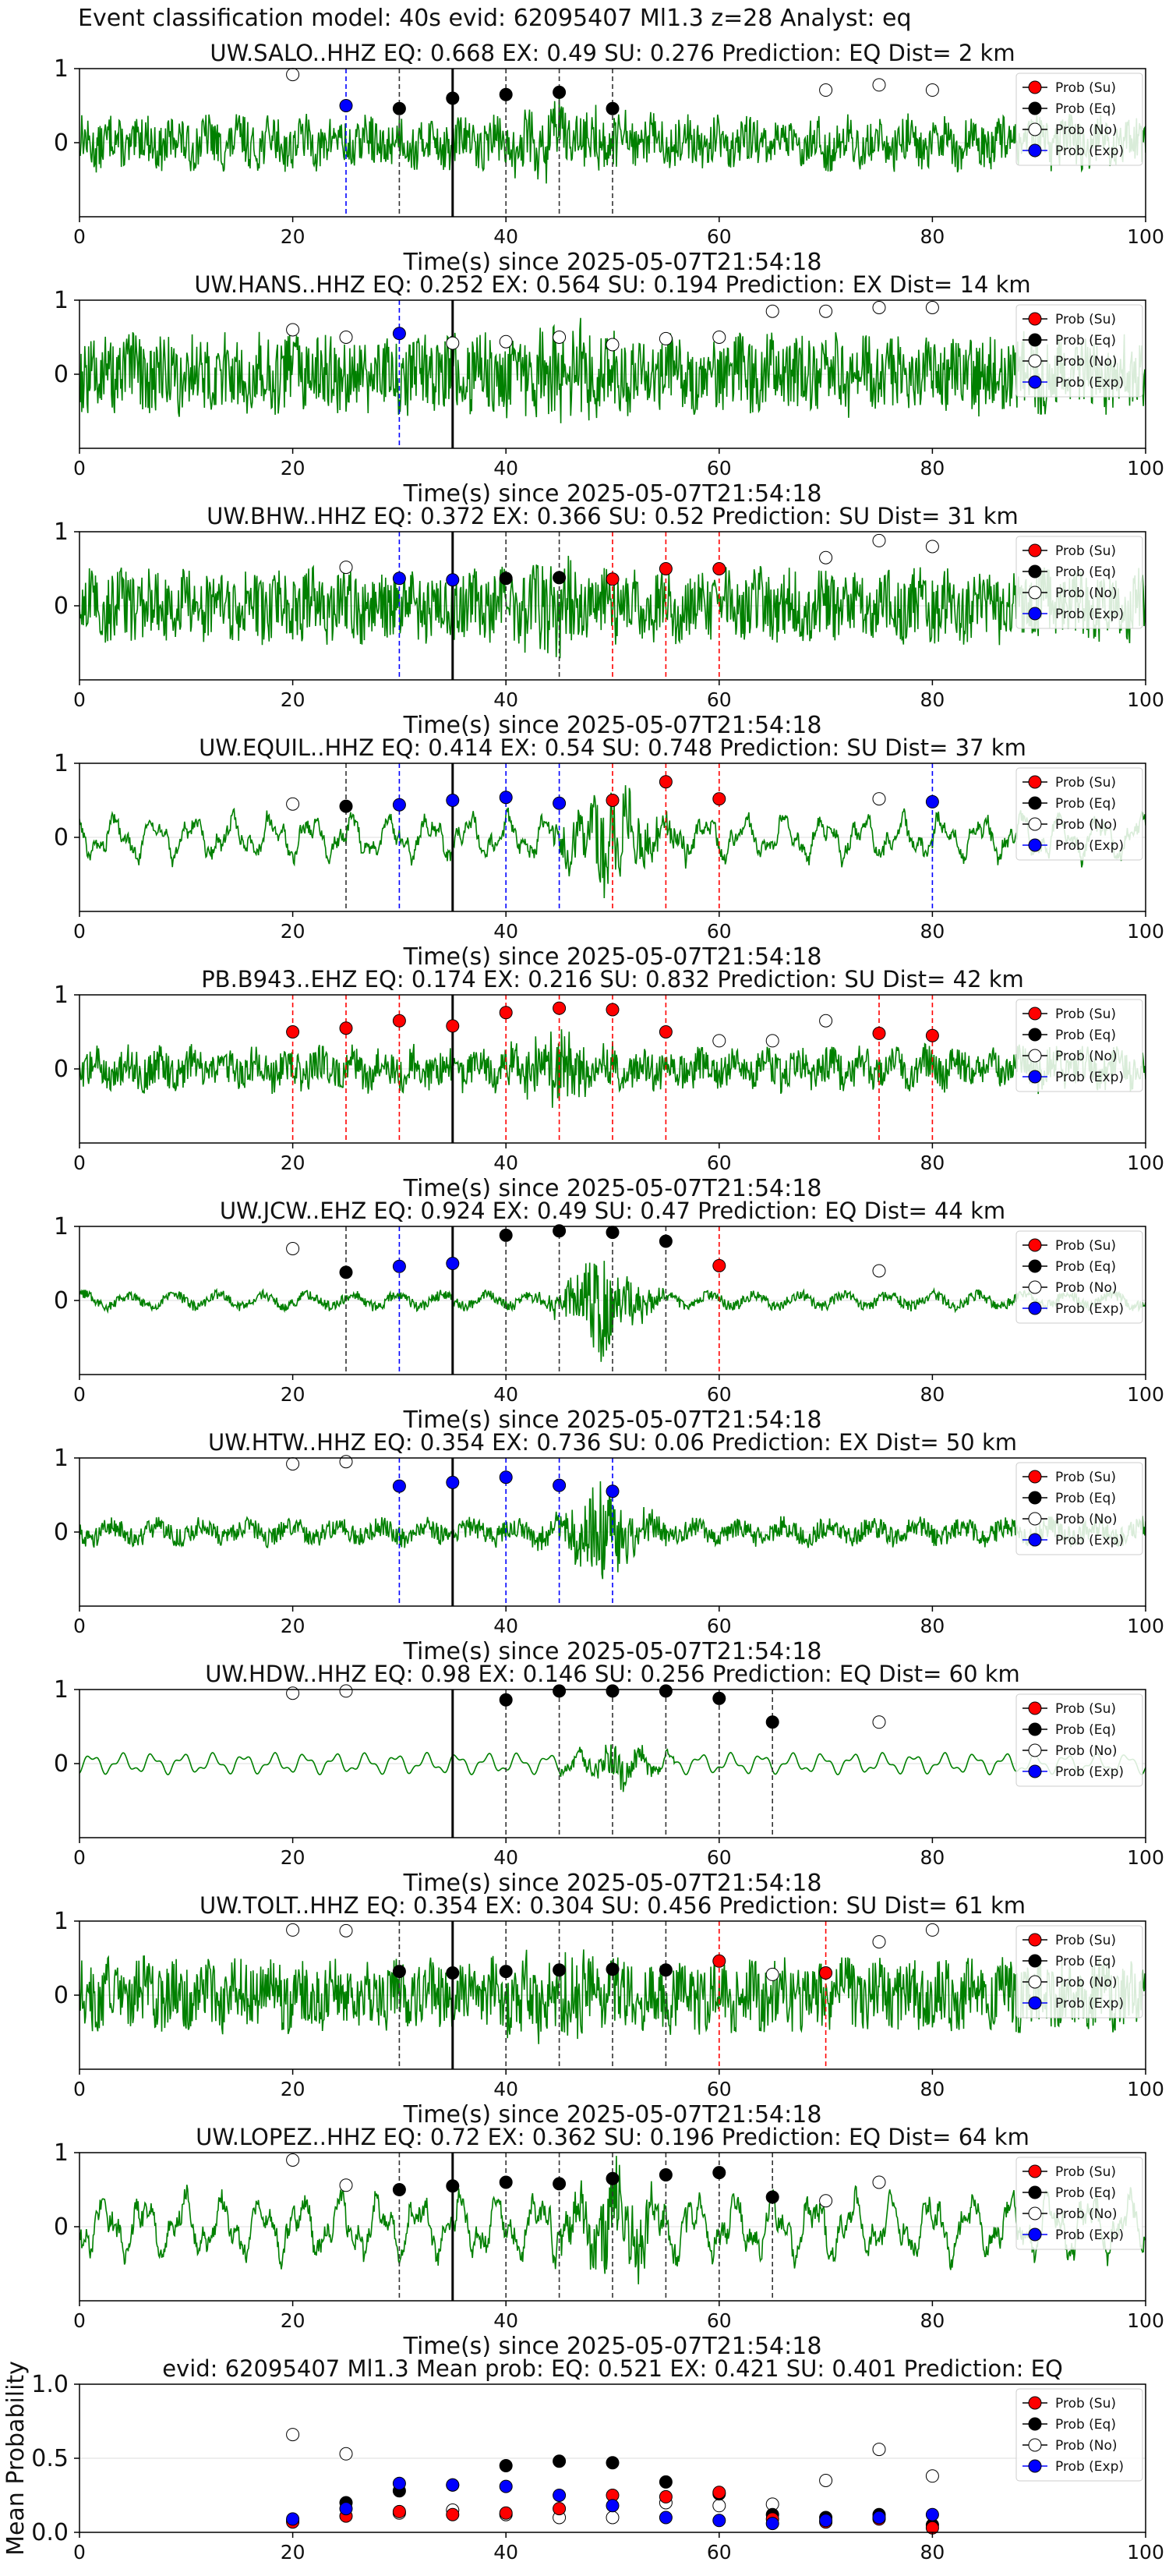 Image resolution: width=1169 pixels, height=2576 pixels. Describe the element at coordinates (79, 236) in the screenshot. I see `xtick-label: 0` at that location.